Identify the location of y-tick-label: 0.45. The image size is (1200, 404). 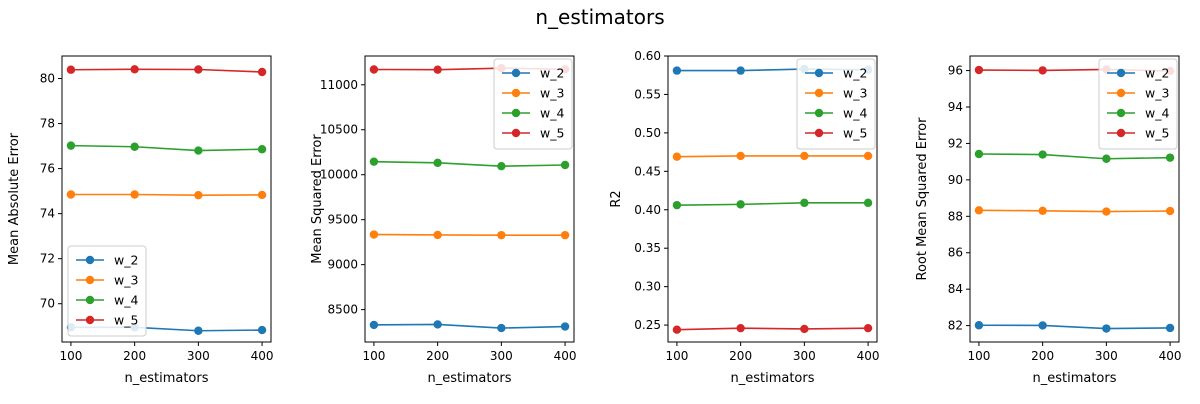
(647, 171).